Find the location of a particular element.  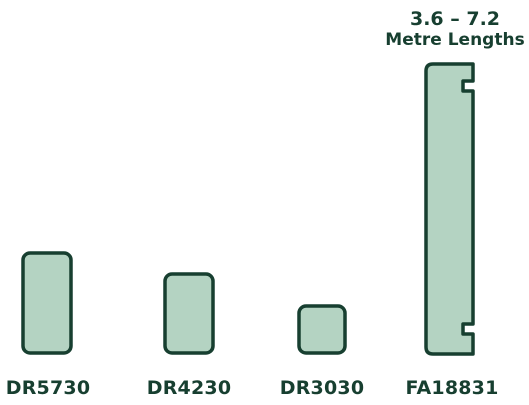

length-range-label: 3.6 – 7.2 is located at coordinates (455, 19).